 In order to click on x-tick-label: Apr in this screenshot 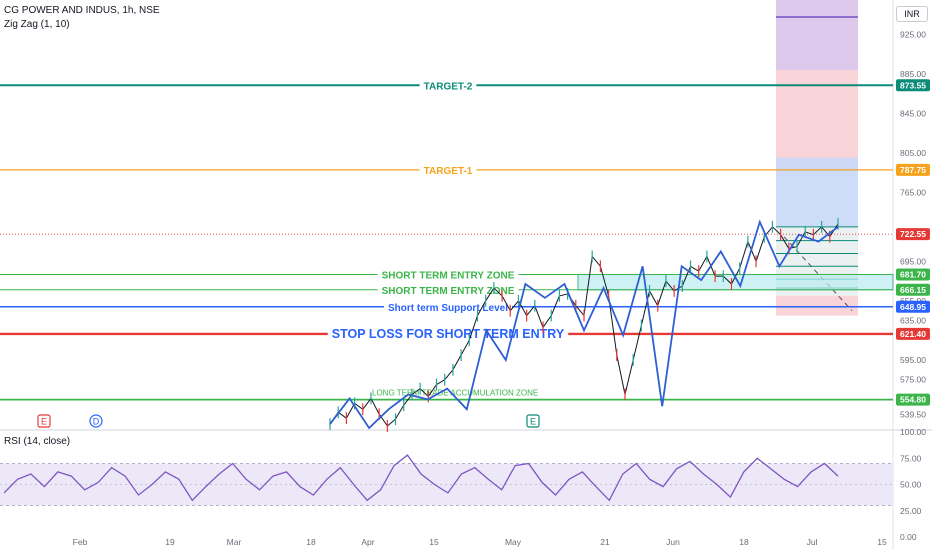, I will do `click(367, 542)`.